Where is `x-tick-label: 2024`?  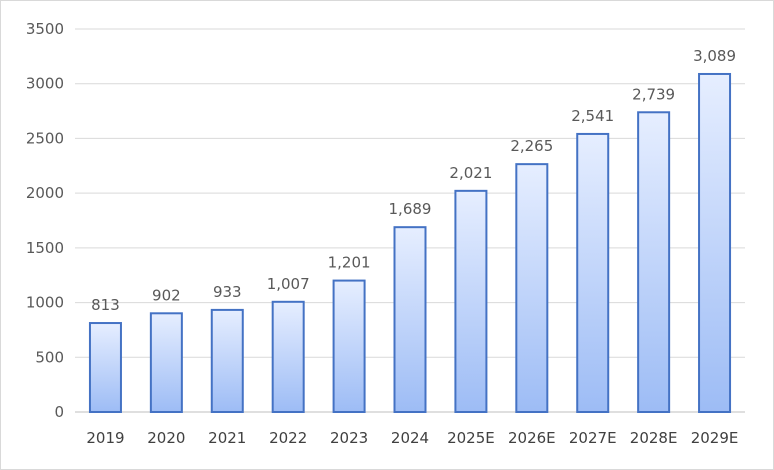 x-tick-label: 2024 is located at coordinates (410, 438).